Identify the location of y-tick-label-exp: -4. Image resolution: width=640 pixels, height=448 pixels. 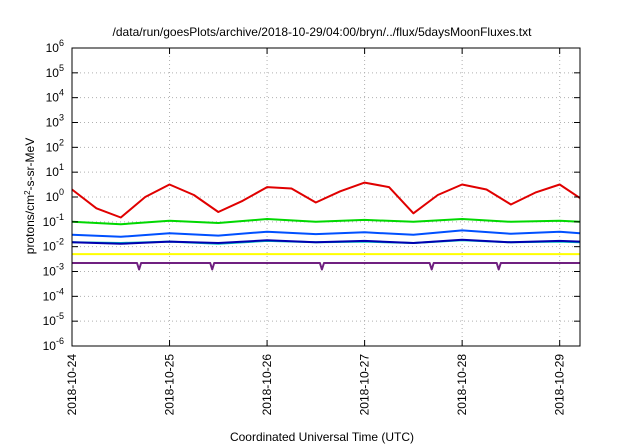
(60, 291).